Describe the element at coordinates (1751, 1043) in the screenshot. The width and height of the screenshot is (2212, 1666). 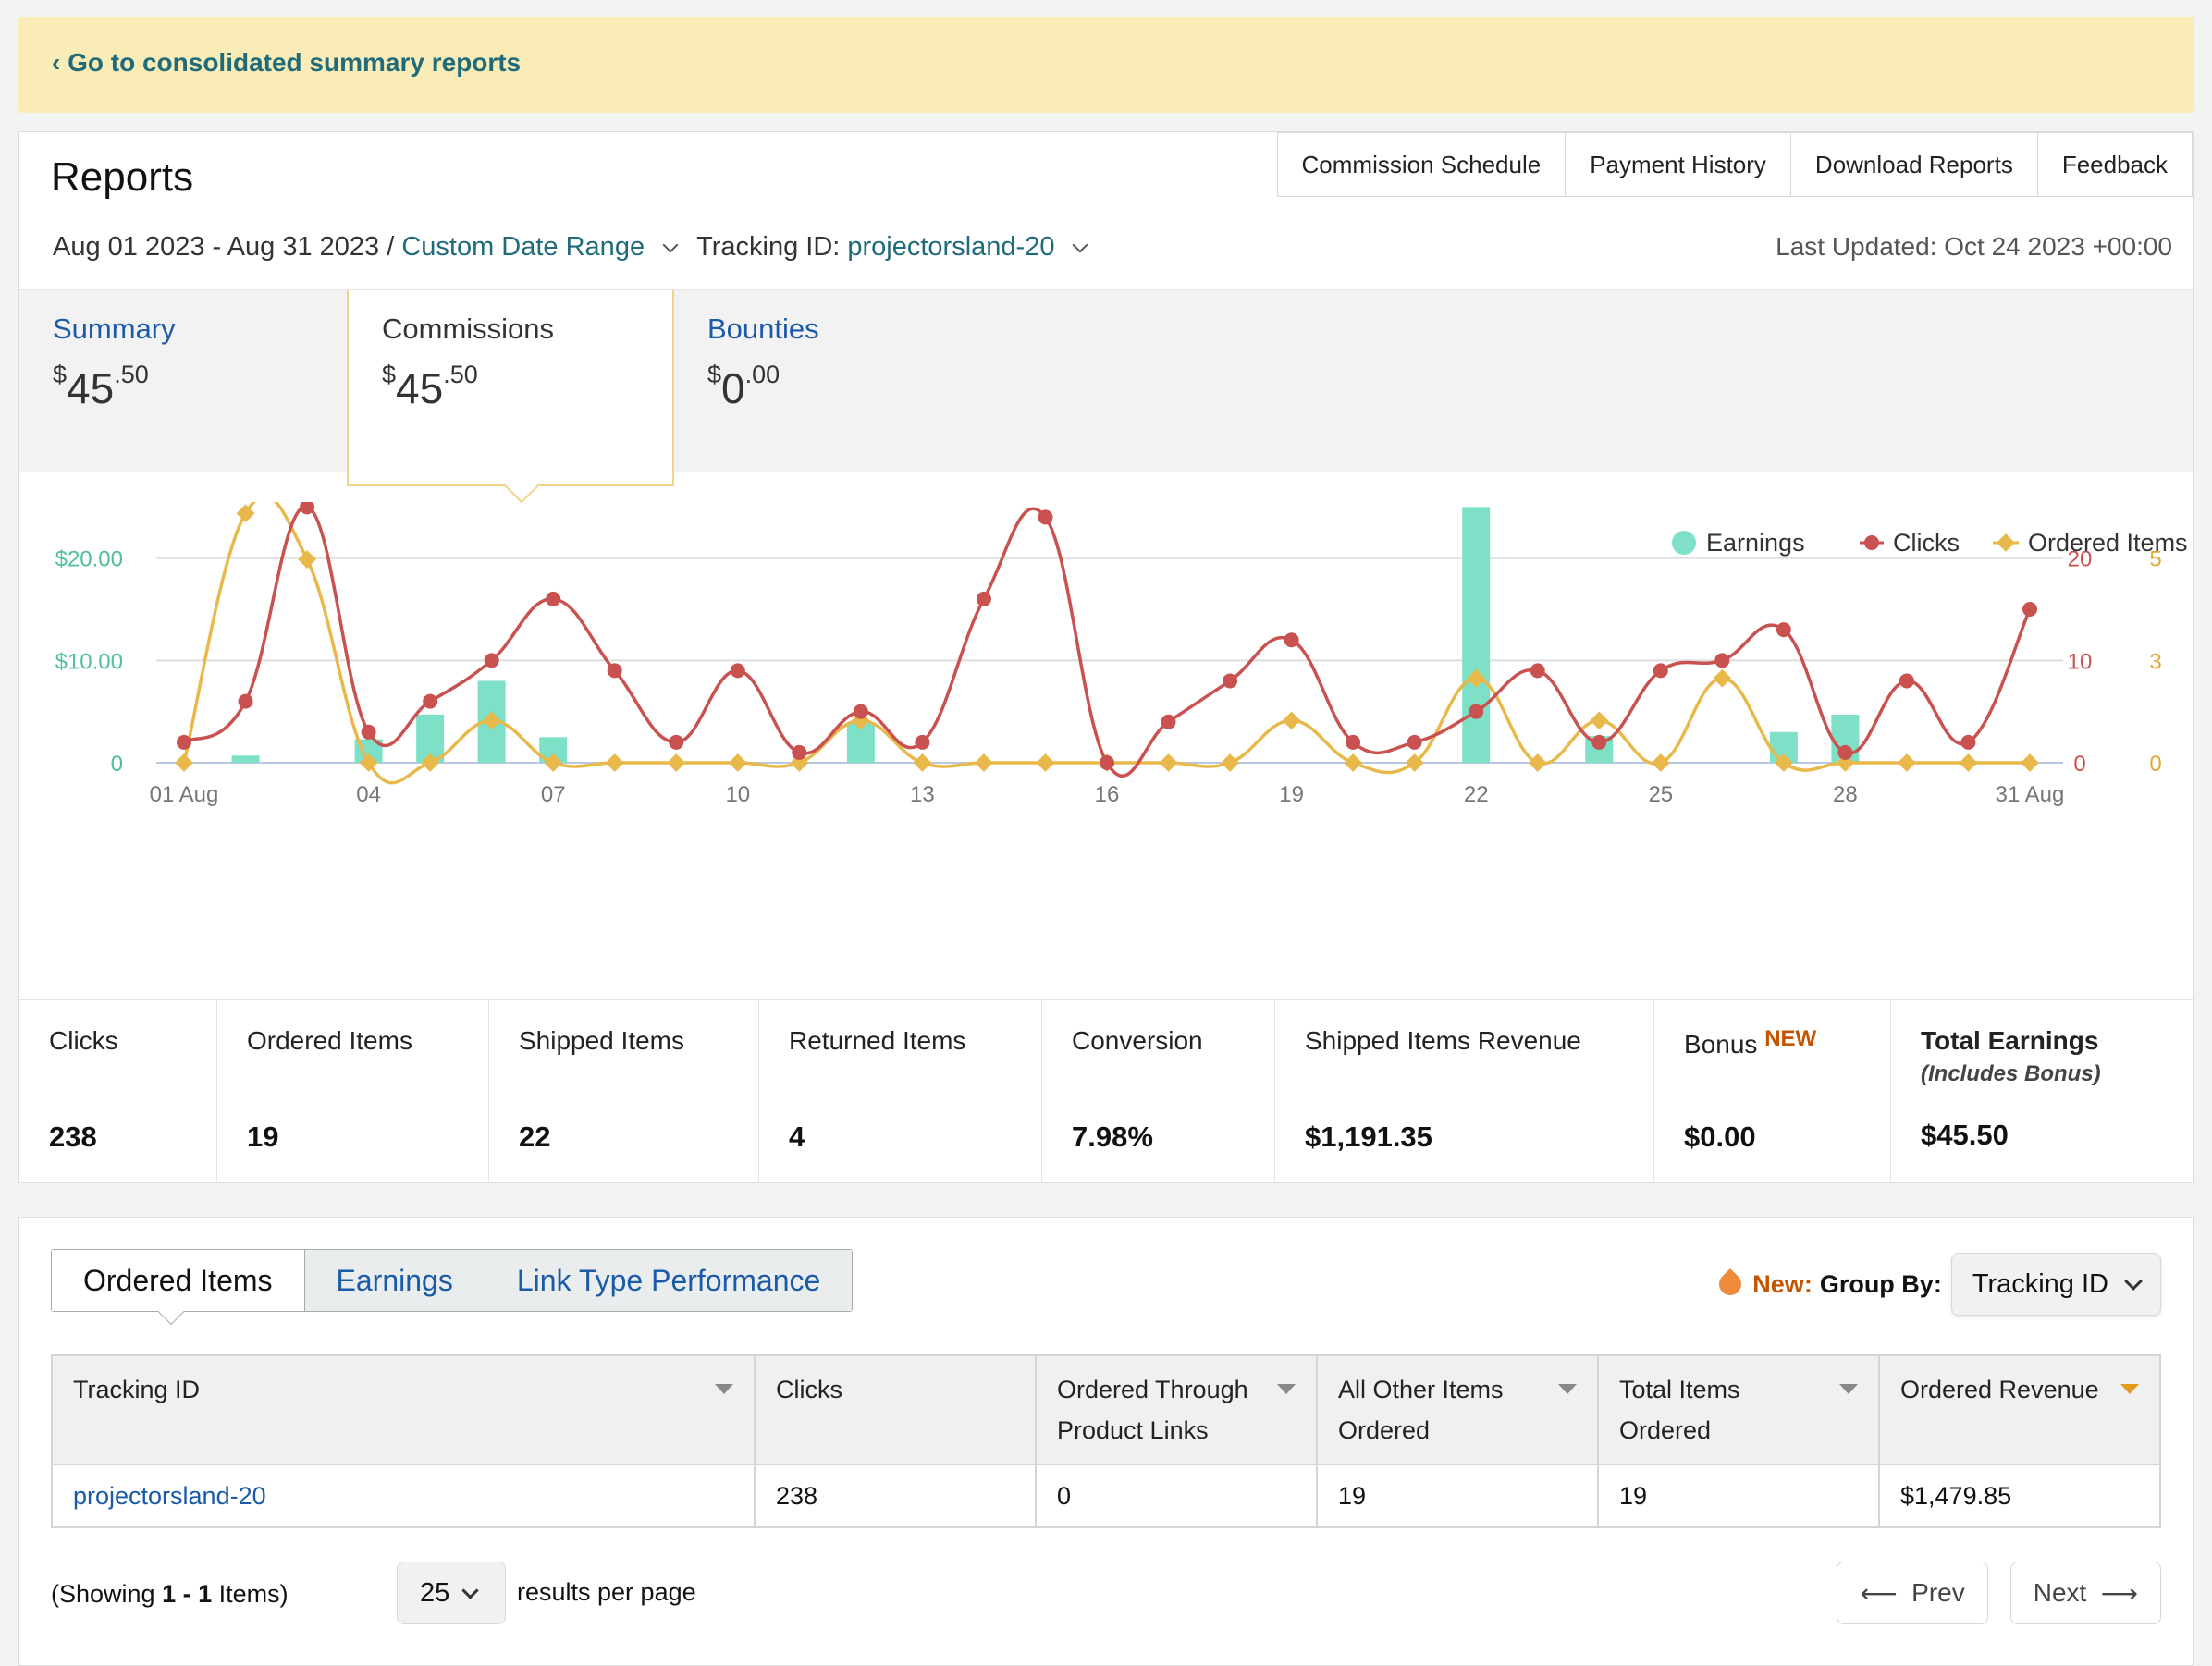
I see `stat-label: Bonus NEW` at that location.